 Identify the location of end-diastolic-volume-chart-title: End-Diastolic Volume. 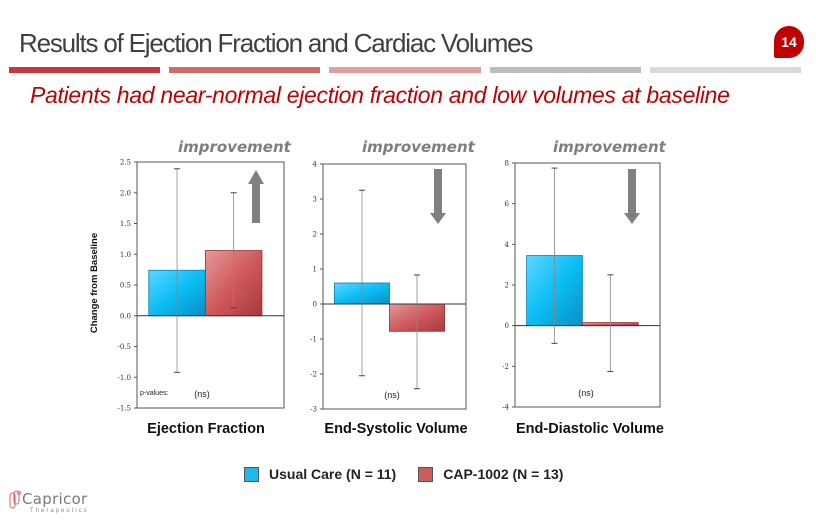
(590, 429).